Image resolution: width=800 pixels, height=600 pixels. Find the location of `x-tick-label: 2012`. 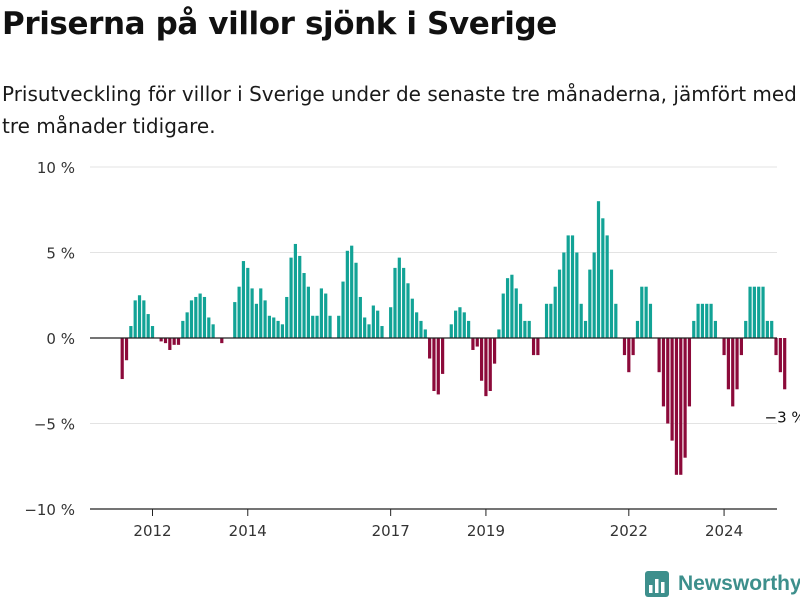

x-tick-label: 2012 is located at coordinates (152, 531).